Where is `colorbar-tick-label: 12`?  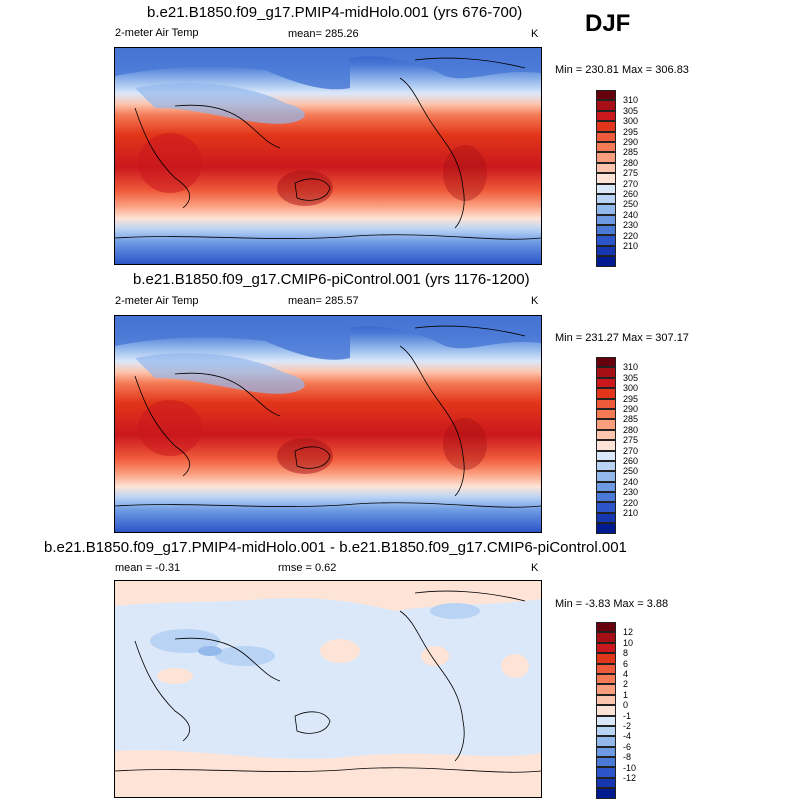
colorbar-tick-label: 12 is located at coordinates (628, 632).